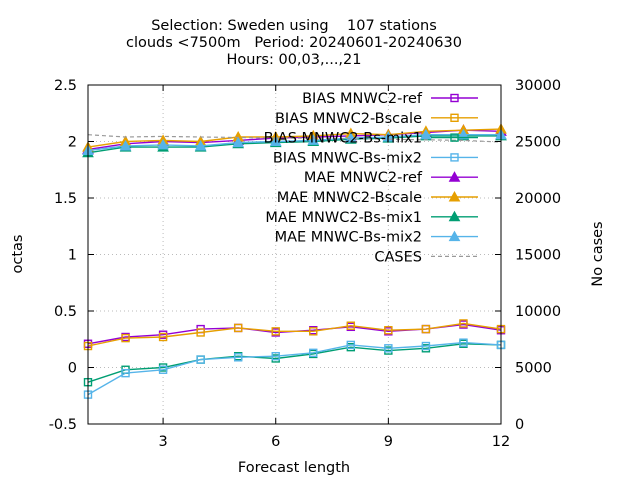  Describe the element at coordinates (343, 139) in the screenshot. I see `legend-label: BIAS MNWC2-Bs-mix1` at that location.